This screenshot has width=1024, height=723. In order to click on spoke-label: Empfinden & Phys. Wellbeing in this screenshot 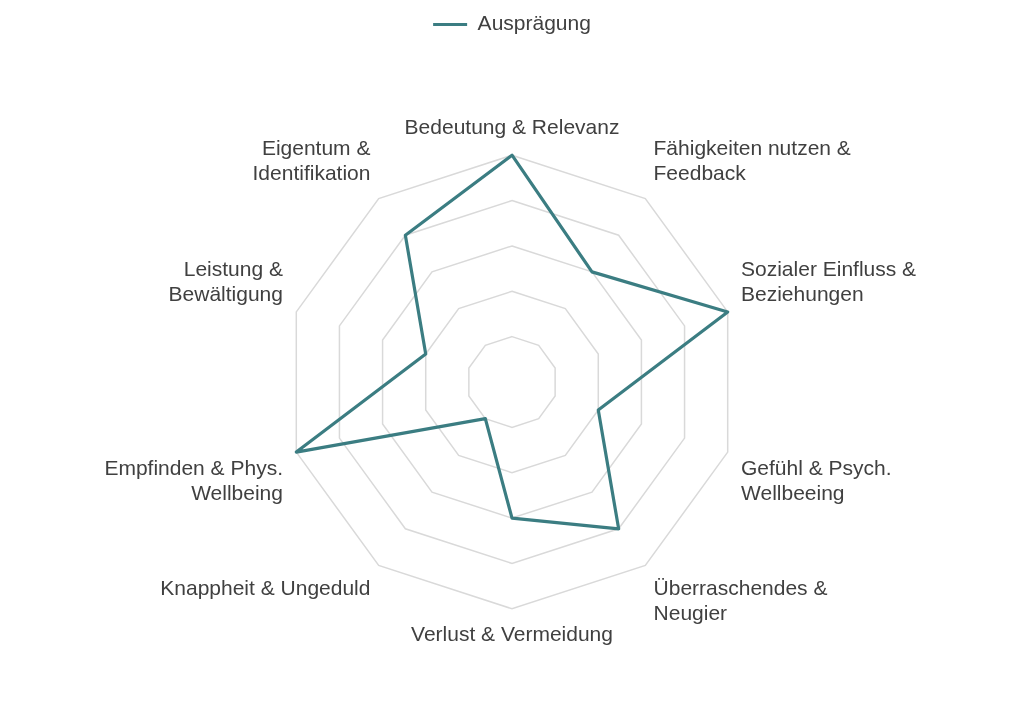, I will do `click(193, 480)`.